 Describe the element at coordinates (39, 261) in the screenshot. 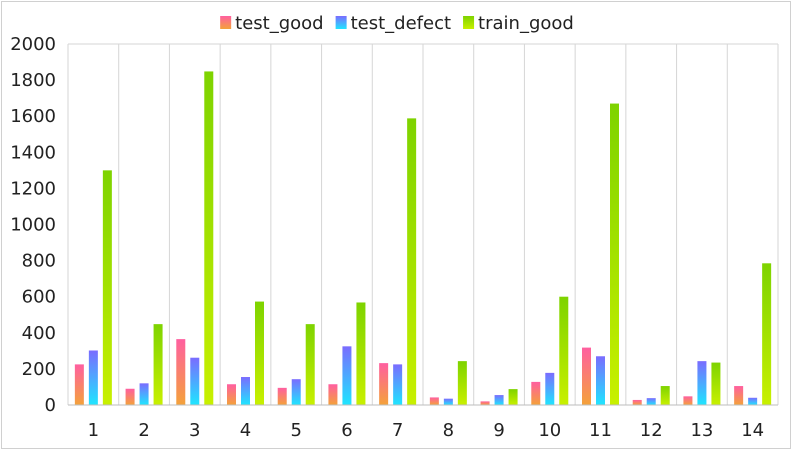

I see `y-tick-label: 800` at that location.